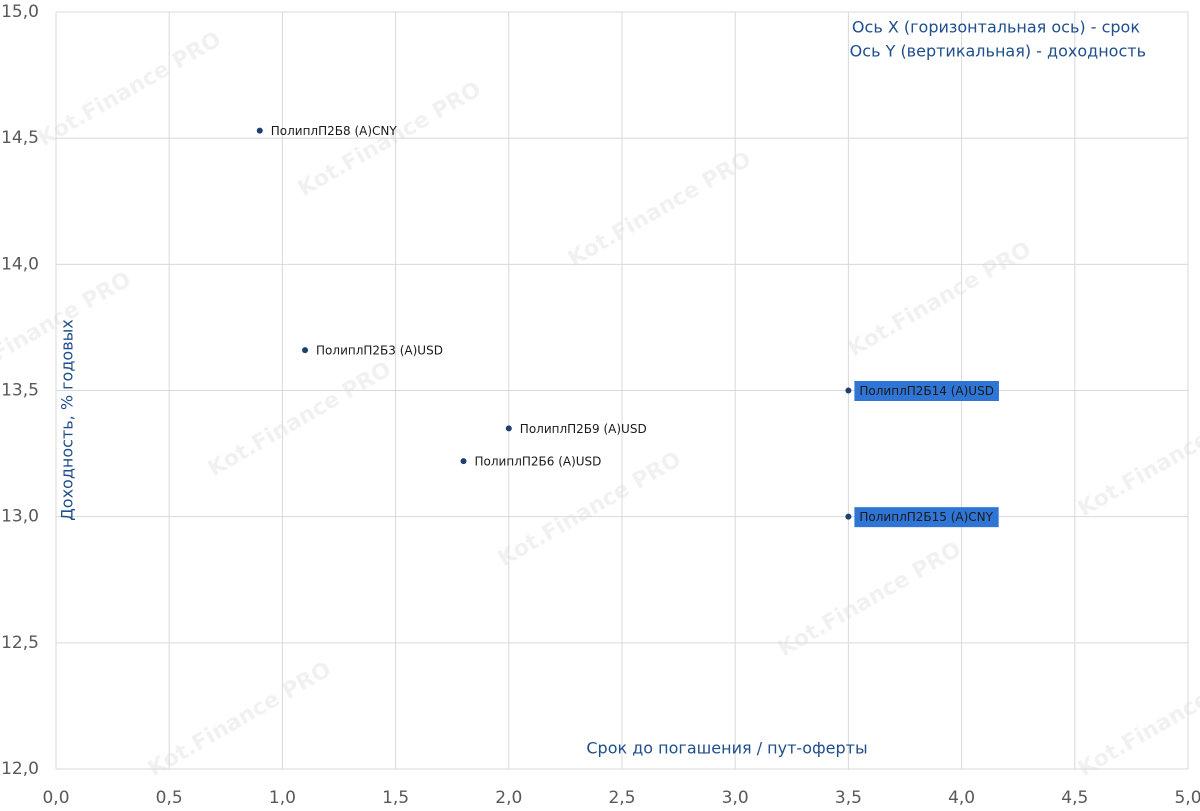 This screenshot has width=1200, height=811. I want to click on data-label: ПолиплП2Б9 (A)USD, so click(583, 429).